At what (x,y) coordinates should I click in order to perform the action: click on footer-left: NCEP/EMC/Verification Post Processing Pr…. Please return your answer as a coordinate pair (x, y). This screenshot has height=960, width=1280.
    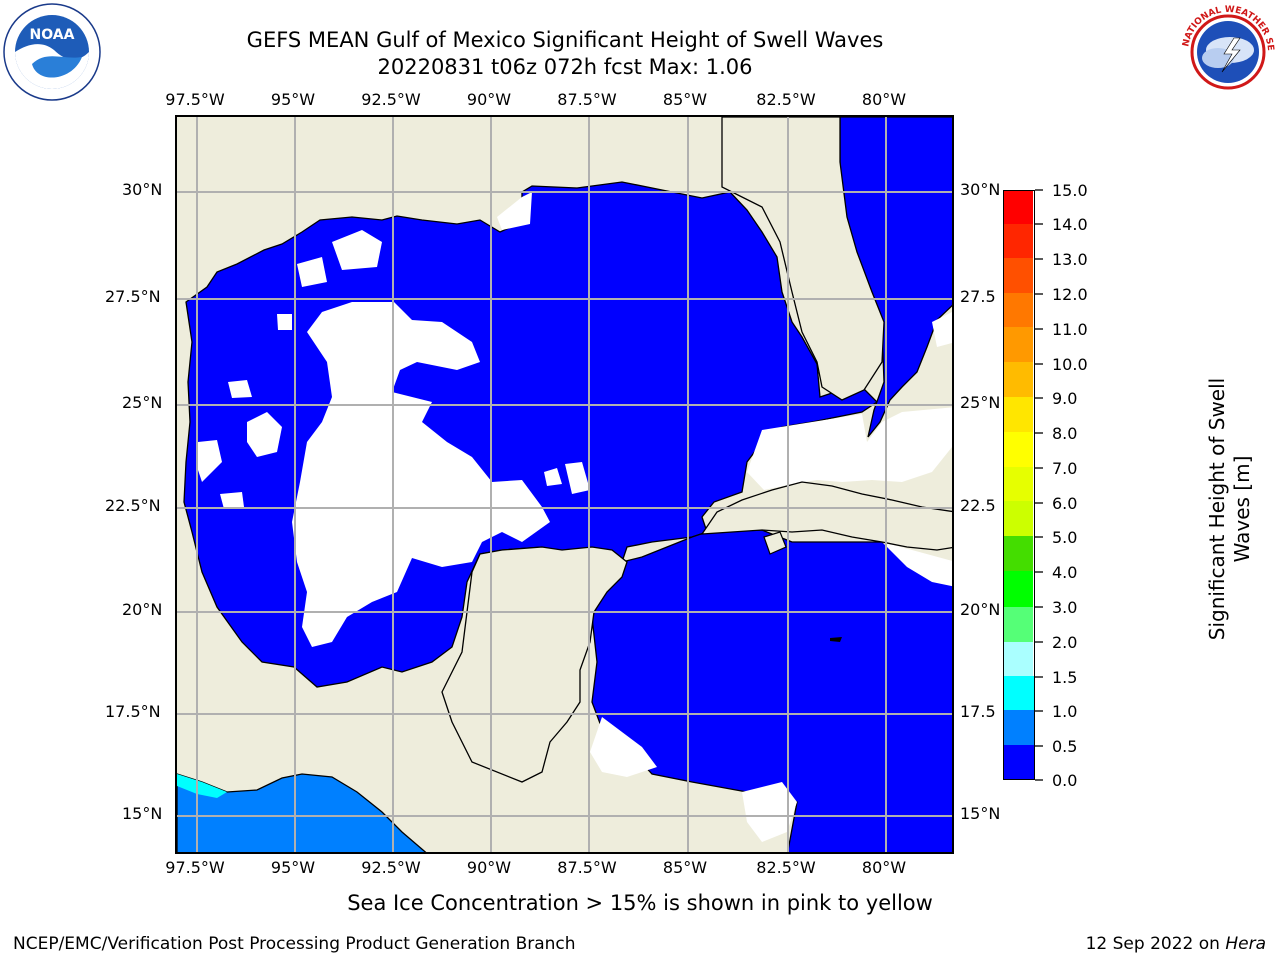
    Looking at the image, I should click on (294, 944).